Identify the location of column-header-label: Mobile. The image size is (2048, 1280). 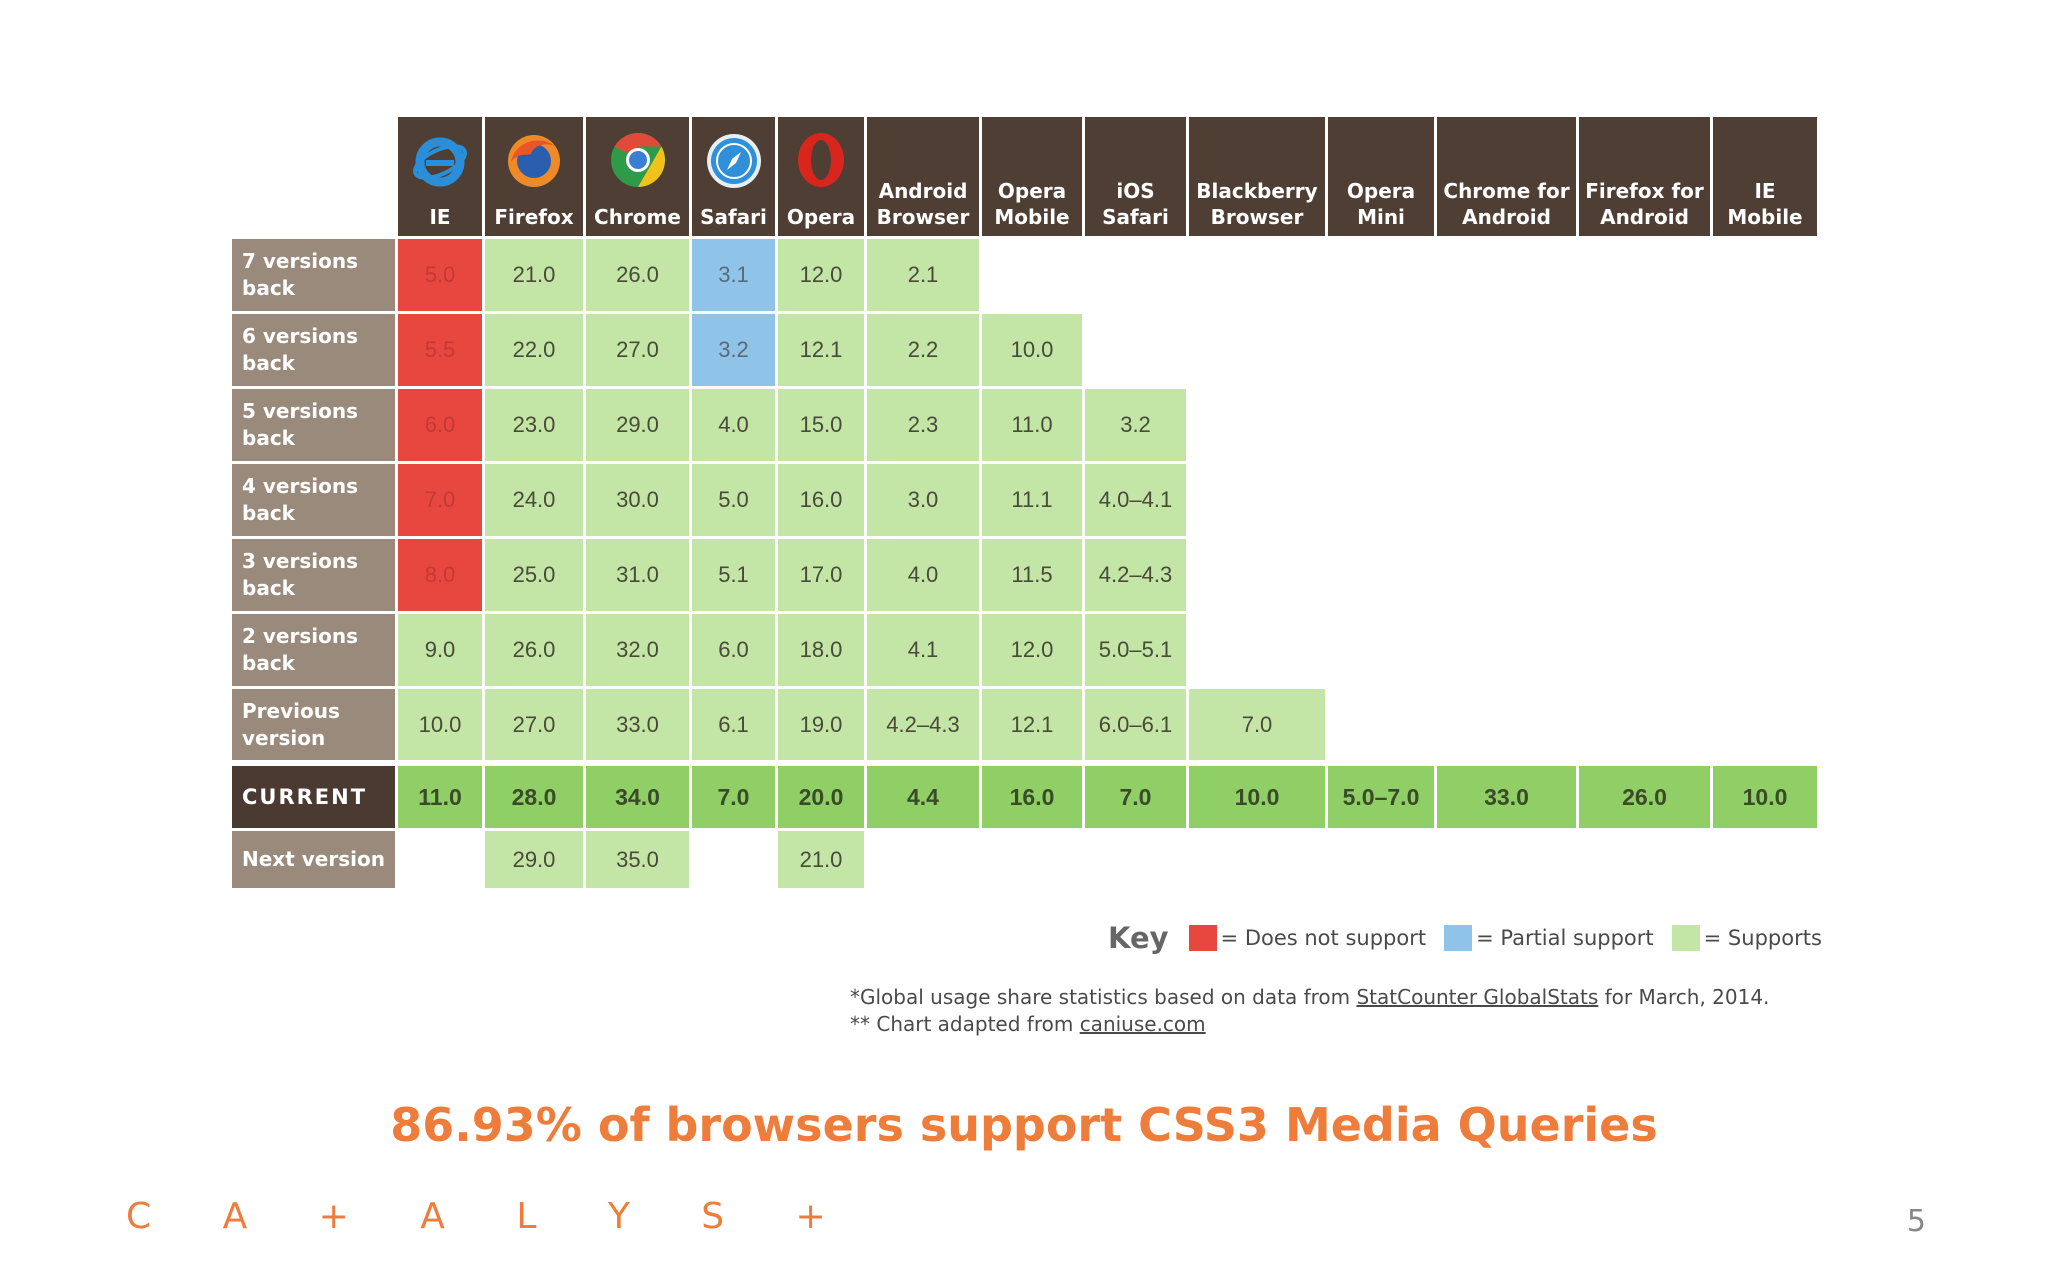
(1032, 217).